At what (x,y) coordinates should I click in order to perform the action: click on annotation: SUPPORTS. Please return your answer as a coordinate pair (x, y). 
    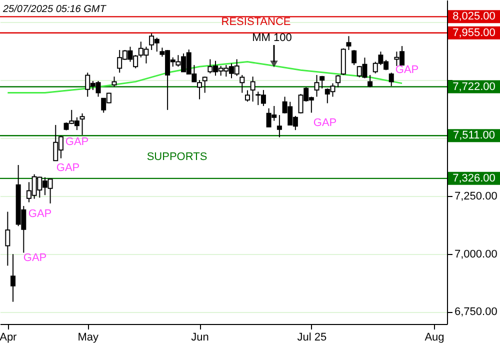
    Looking at the image, I should click on (177, 157).